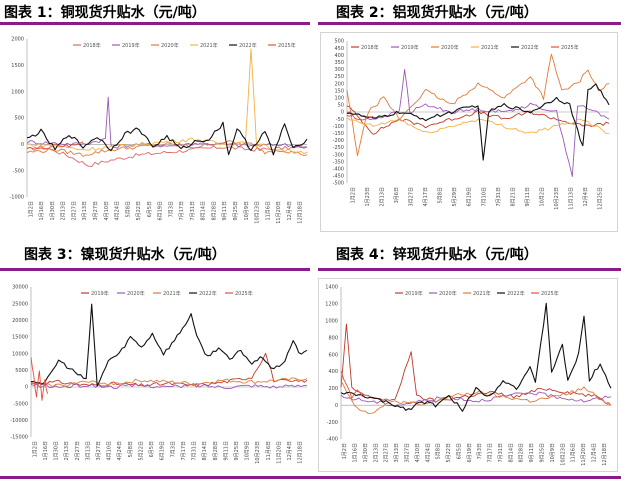 This screenshot has height=482, width=621. Describe the element at coordinates (19, 438) in the screenshot. I see `y-tick-label: -15000` at that location.